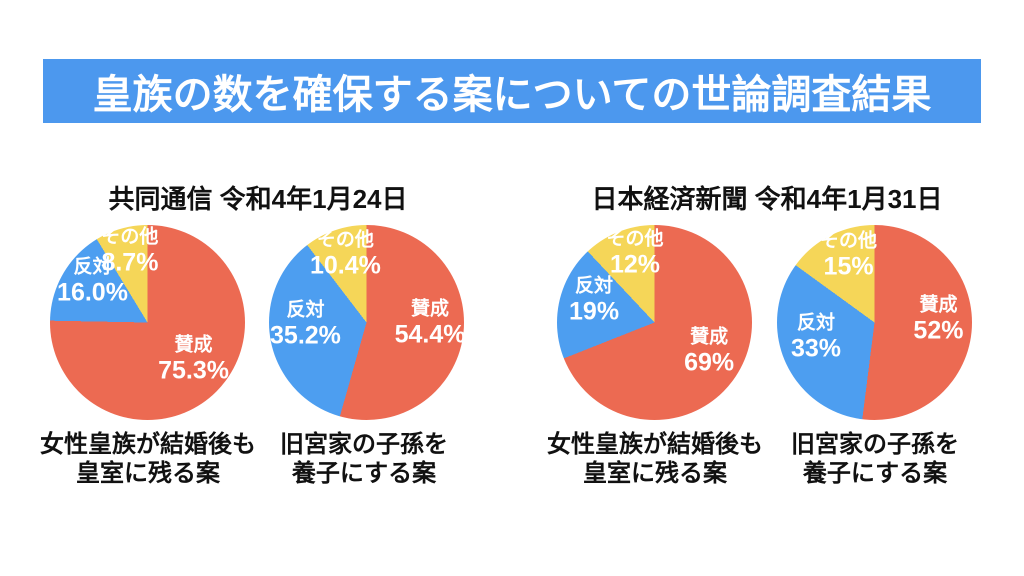  I want to click on slice-label-other: その他 8.7%, so click(130, 251).